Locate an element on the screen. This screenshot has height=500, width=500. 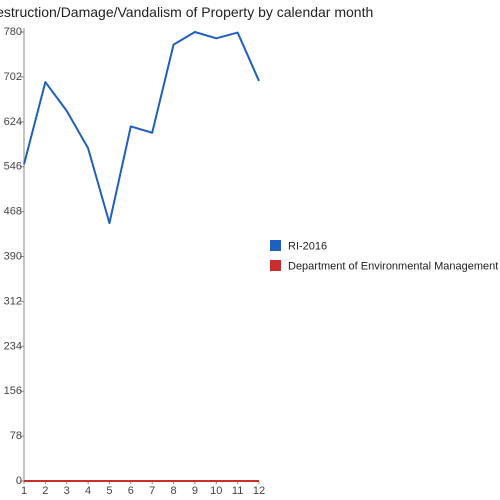
legend-label: Department of Environmental Management is located at coordinates (393, 267).